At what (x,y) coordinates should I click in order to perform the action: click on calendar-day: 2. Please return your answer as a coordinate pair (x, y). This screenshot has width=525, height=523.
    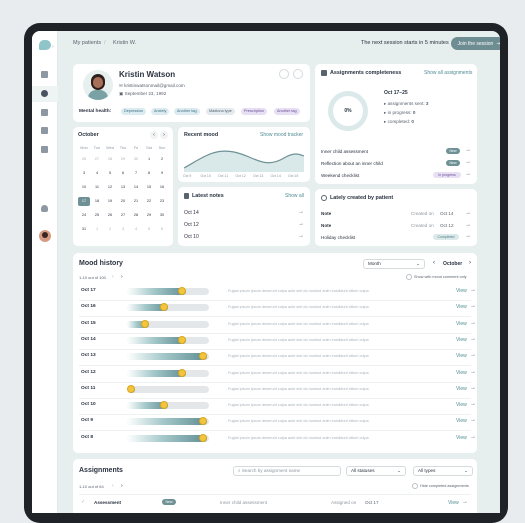
    Looking at the image, I should click on (110, 229).